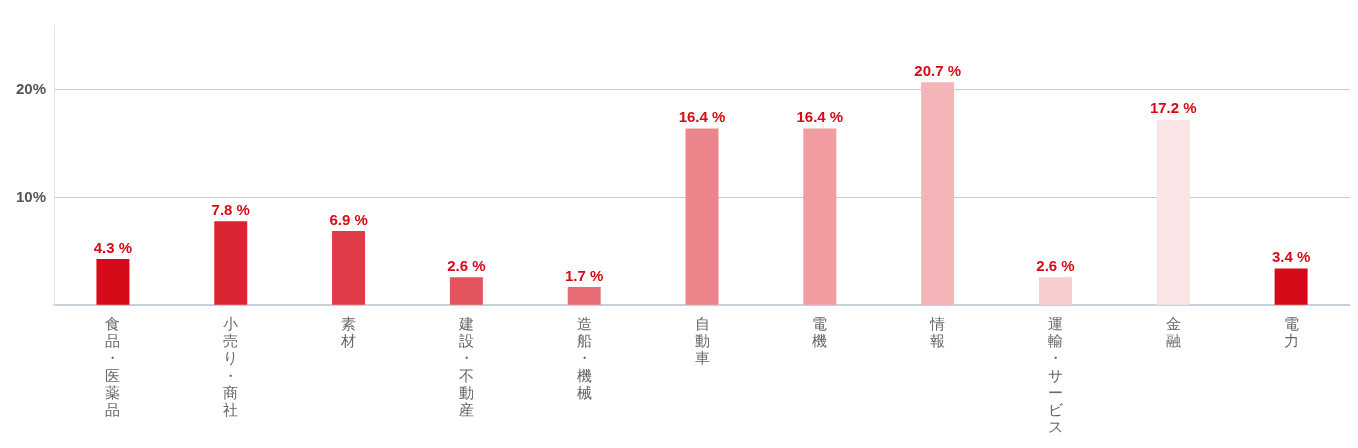  I want to click on x-tick-label: 小売り・商社, so click(231, 367).